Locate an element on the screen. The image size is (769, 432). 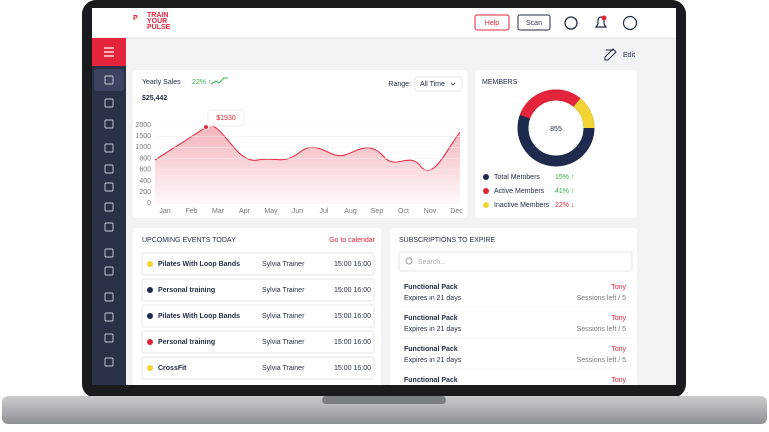
legend-label: Total Members is located at coordinates (517, 177).